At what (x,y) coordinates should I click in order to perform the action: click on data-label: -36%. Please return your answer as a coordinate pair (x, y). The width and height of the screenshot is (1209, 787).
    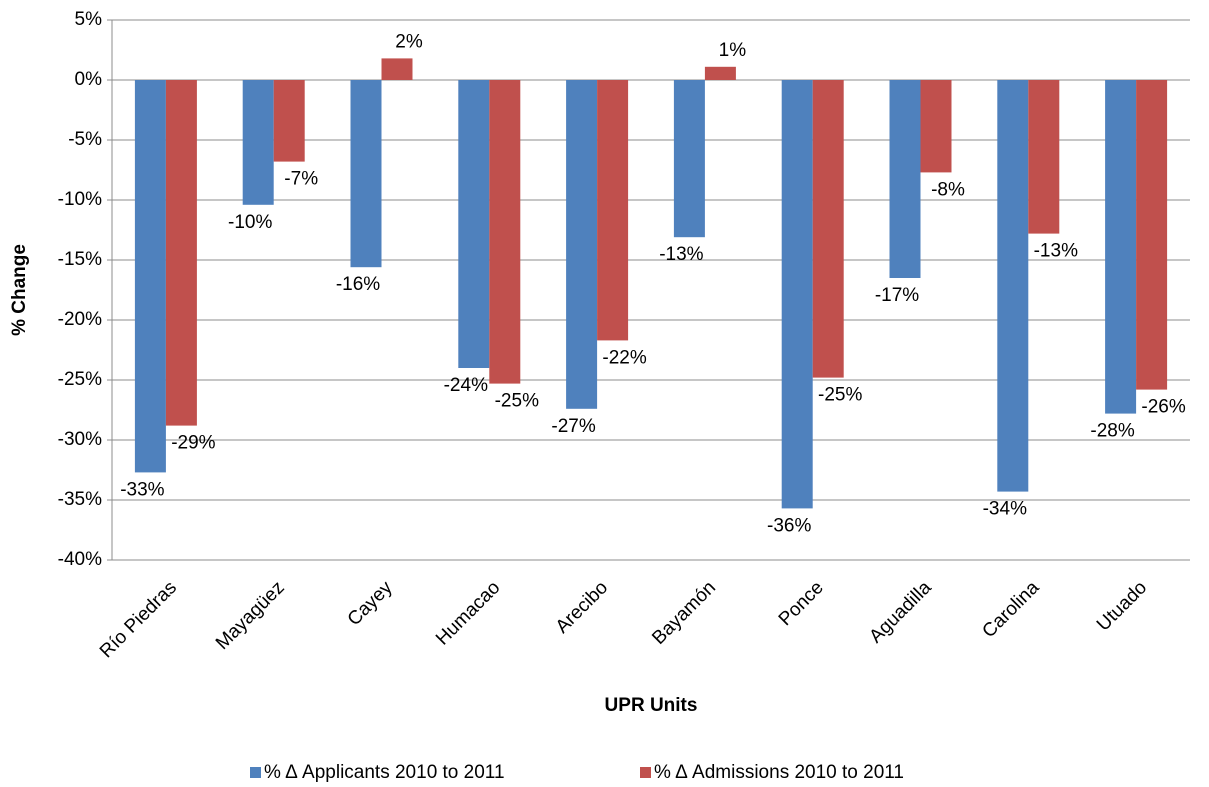
    Looking at the image, I should click on (789, 525).